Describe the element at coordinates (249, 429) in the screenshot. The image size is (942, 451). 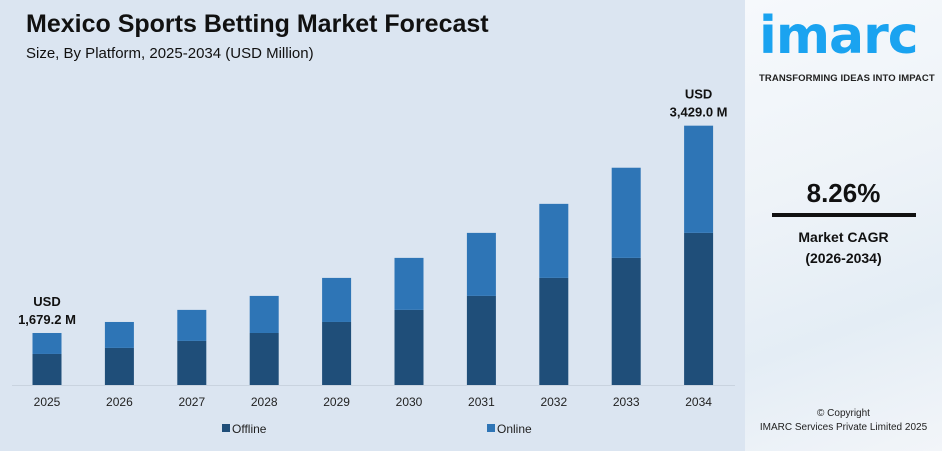
I see `legend-label-offline: Offline` at that location.